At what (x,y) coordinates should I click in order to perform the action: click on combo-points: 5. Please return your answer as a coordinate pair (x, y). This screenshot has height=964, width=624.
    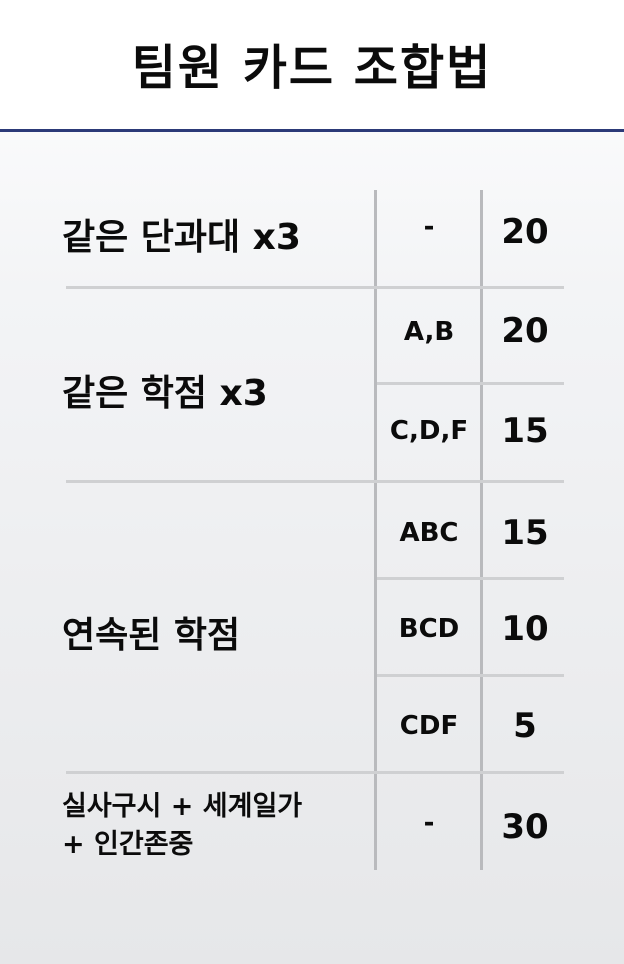
    Looking at the image, I should click on (525, 726).